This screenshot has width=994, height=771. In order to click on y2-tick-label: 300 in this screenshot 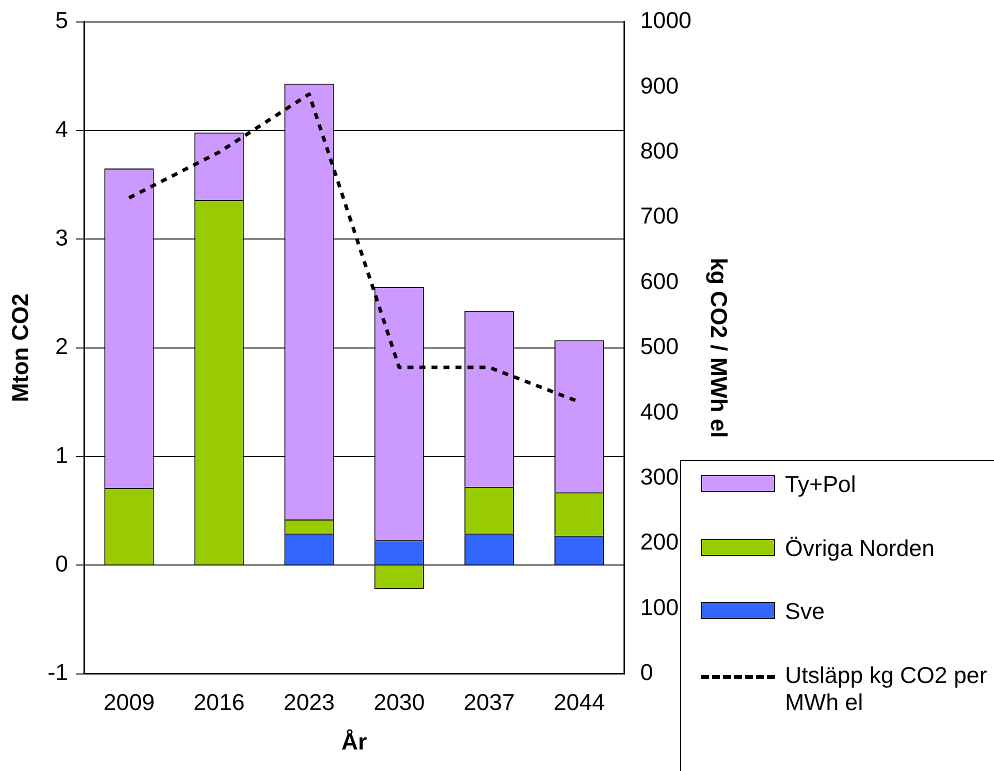, I will do `click(659, 477)`.